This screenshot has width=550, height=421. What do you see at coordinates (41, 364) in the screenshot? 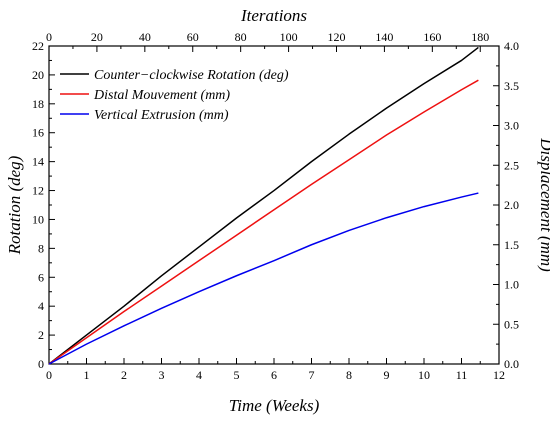
I see `left-tick-label: 0` at bounding box center [41, 364].